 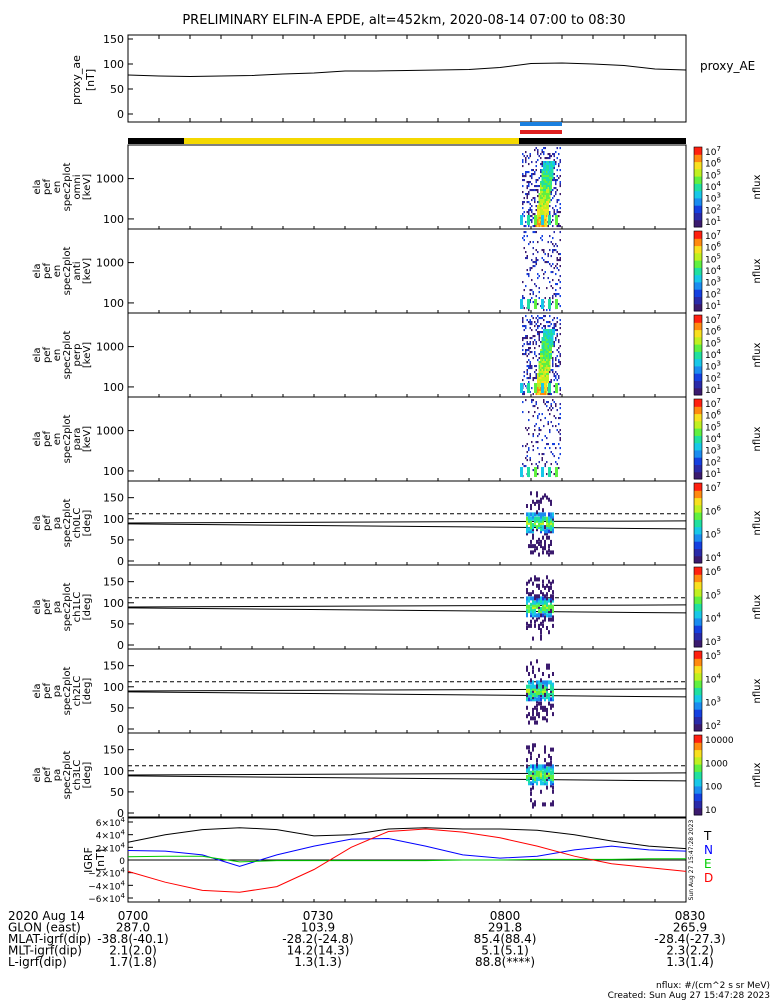 I want to click on spec-perp-ytick-label: 1000, so click(x=110, y=347).